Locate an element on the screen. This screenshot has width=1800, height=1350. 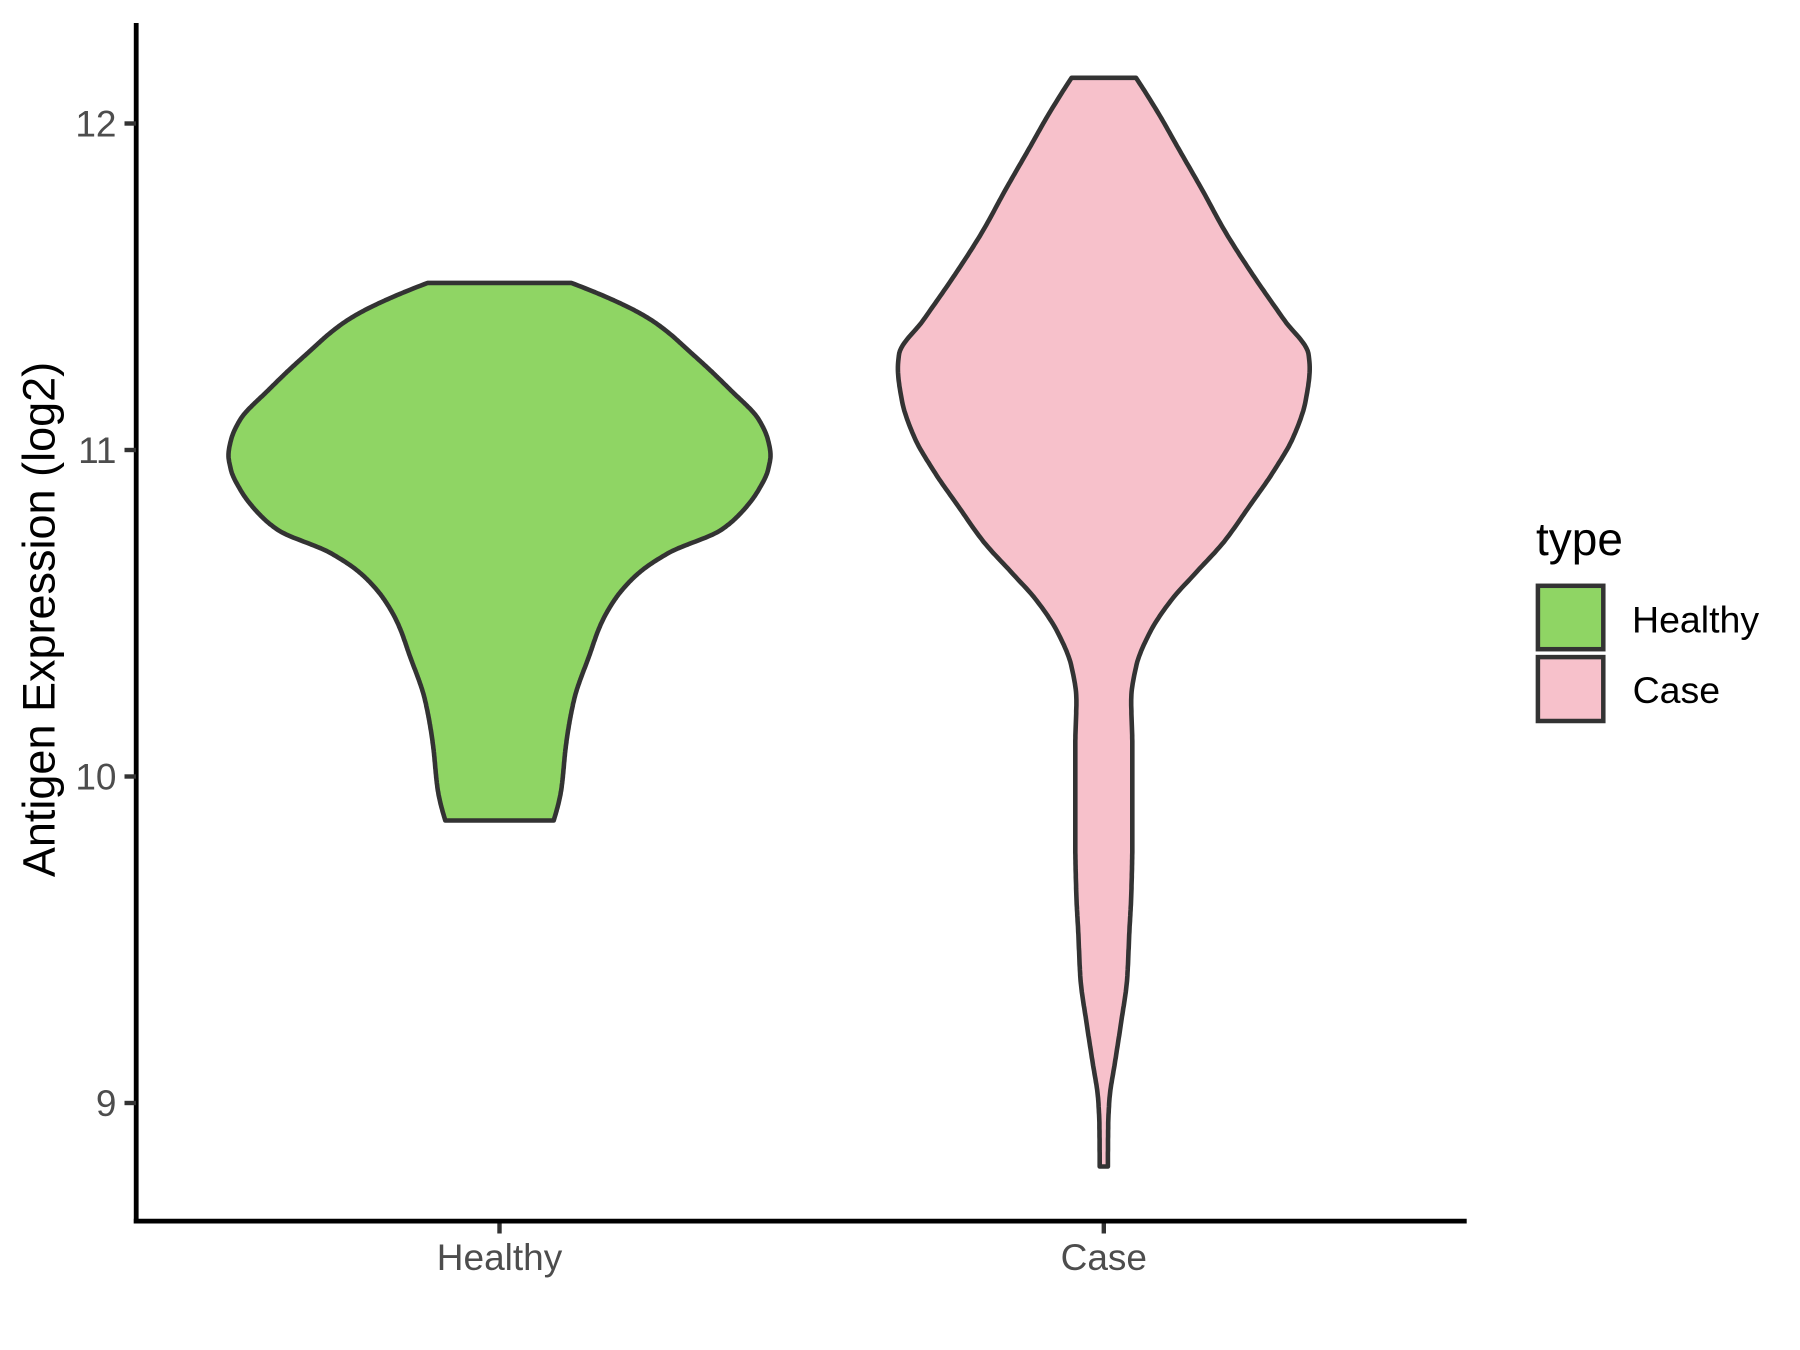
svg-text: Antigen Expression (log2) is located at coordinates (39, 619).